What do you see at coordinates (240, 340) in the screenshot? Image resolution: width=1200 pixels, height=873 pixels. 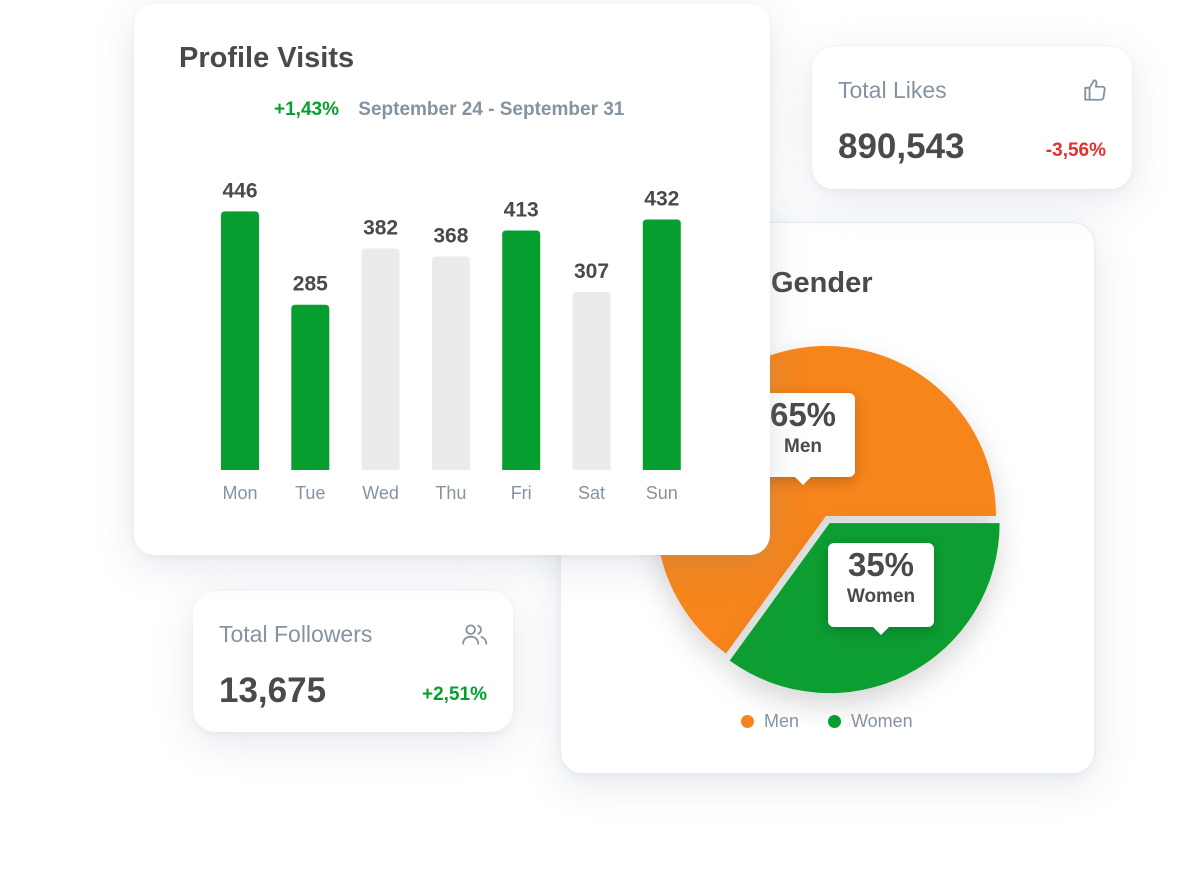 I see `bar-mon` at bounding box center [240, 340].